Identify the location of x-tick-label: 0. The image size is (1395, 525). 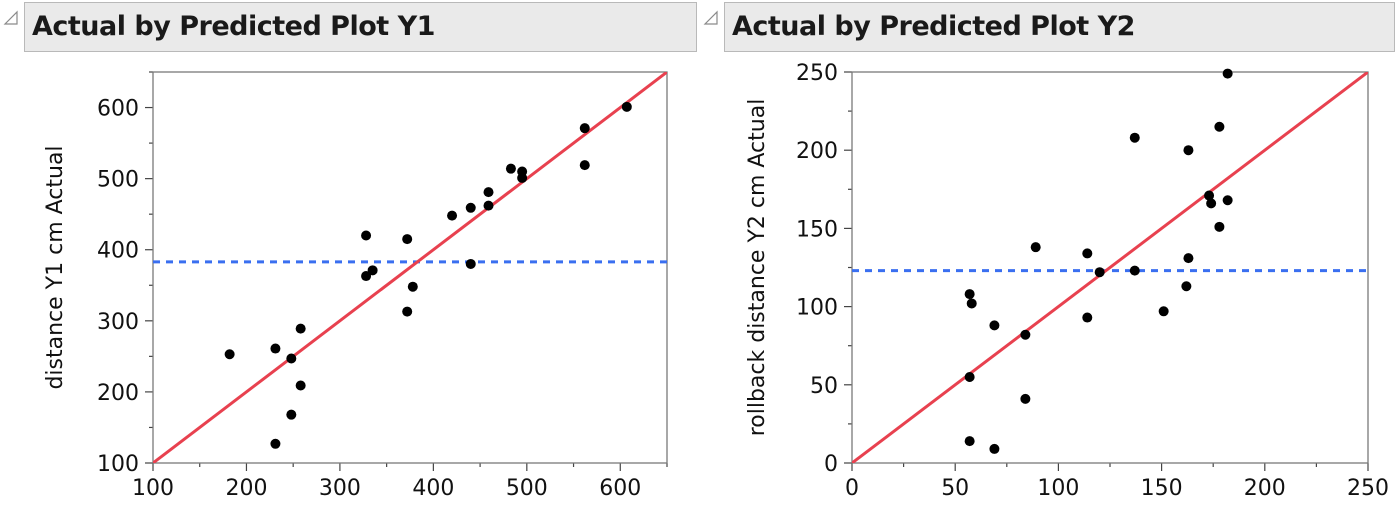
(852, 488).